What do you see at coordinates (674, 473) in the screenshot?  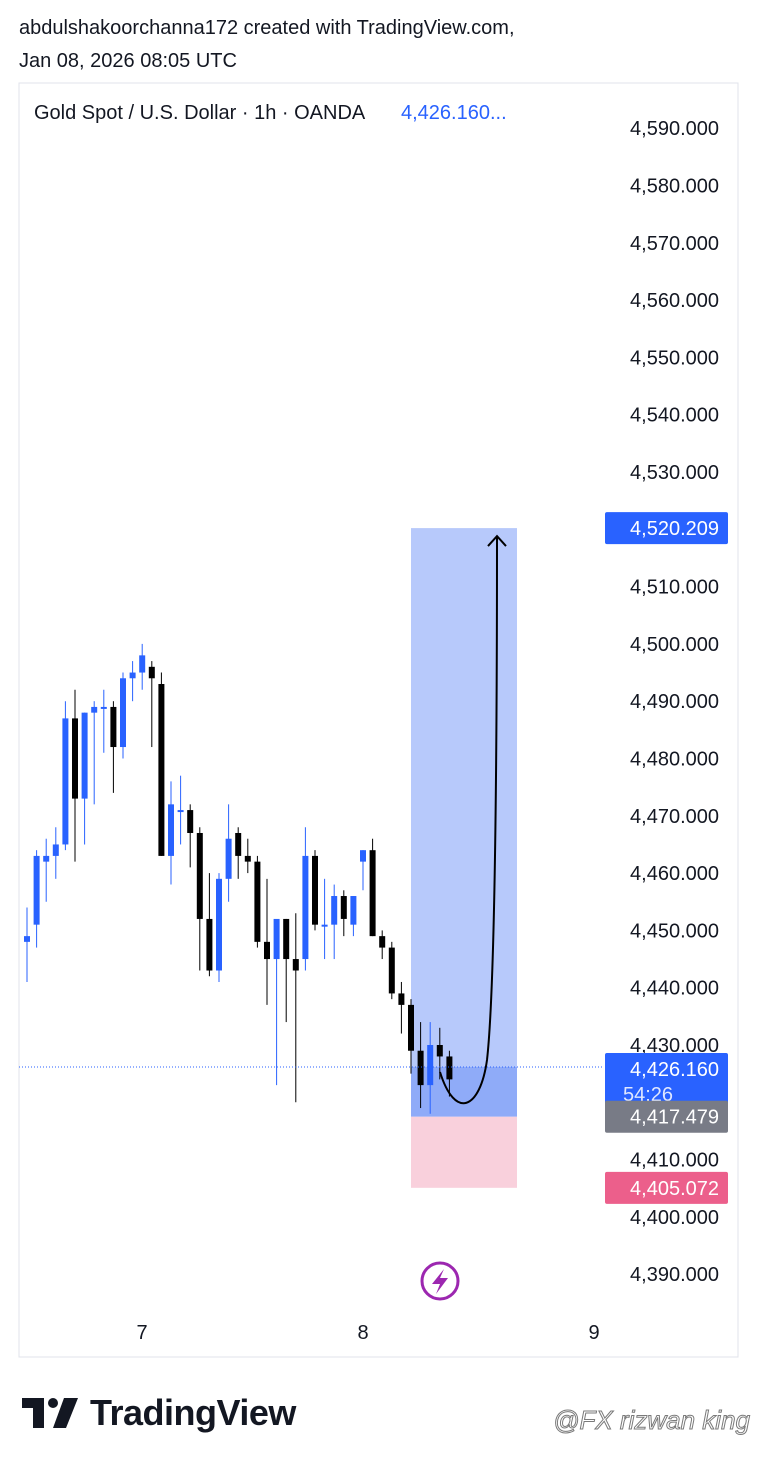 I see `y-tick-label: 4,530.000` at bounding box center [674, 473].